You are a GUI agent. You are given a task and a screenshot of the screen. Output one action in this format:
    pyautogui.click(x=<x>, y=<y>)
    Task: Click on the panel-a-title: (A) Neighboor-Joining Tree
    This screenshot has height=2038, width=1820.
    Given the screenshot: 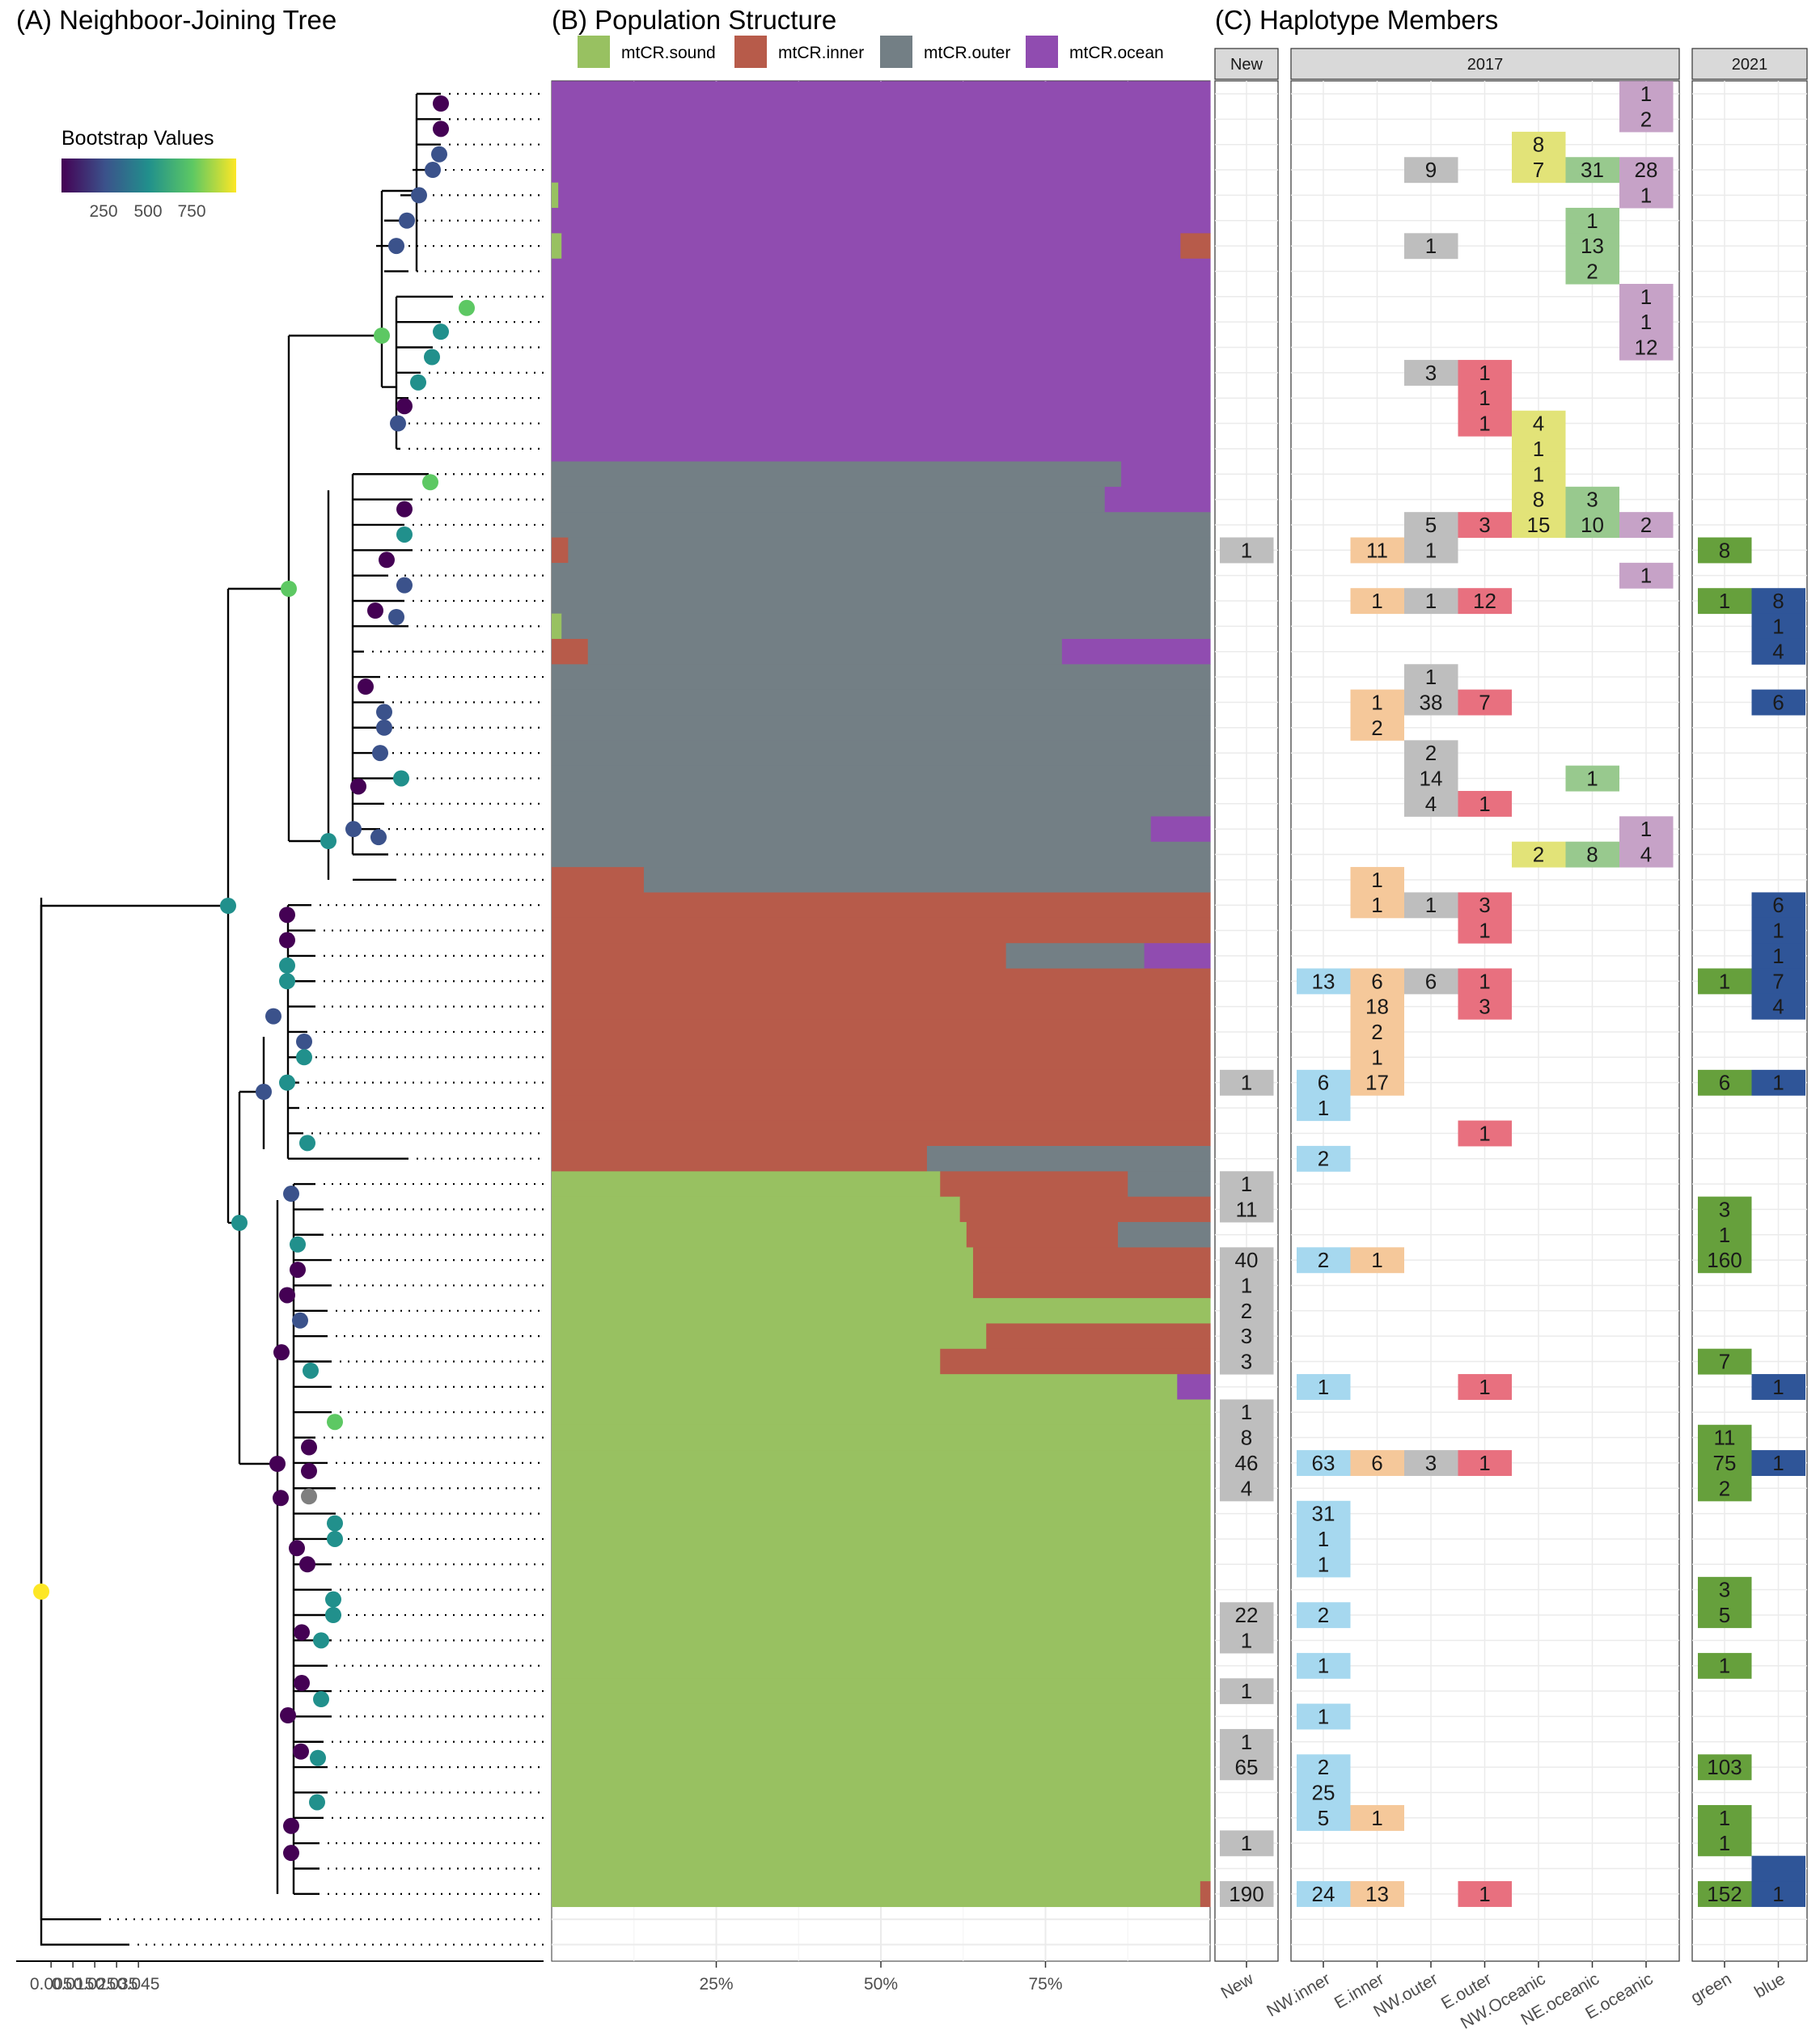 What is the action you would take?
    pyautogui.click(x=176, y=20)
    